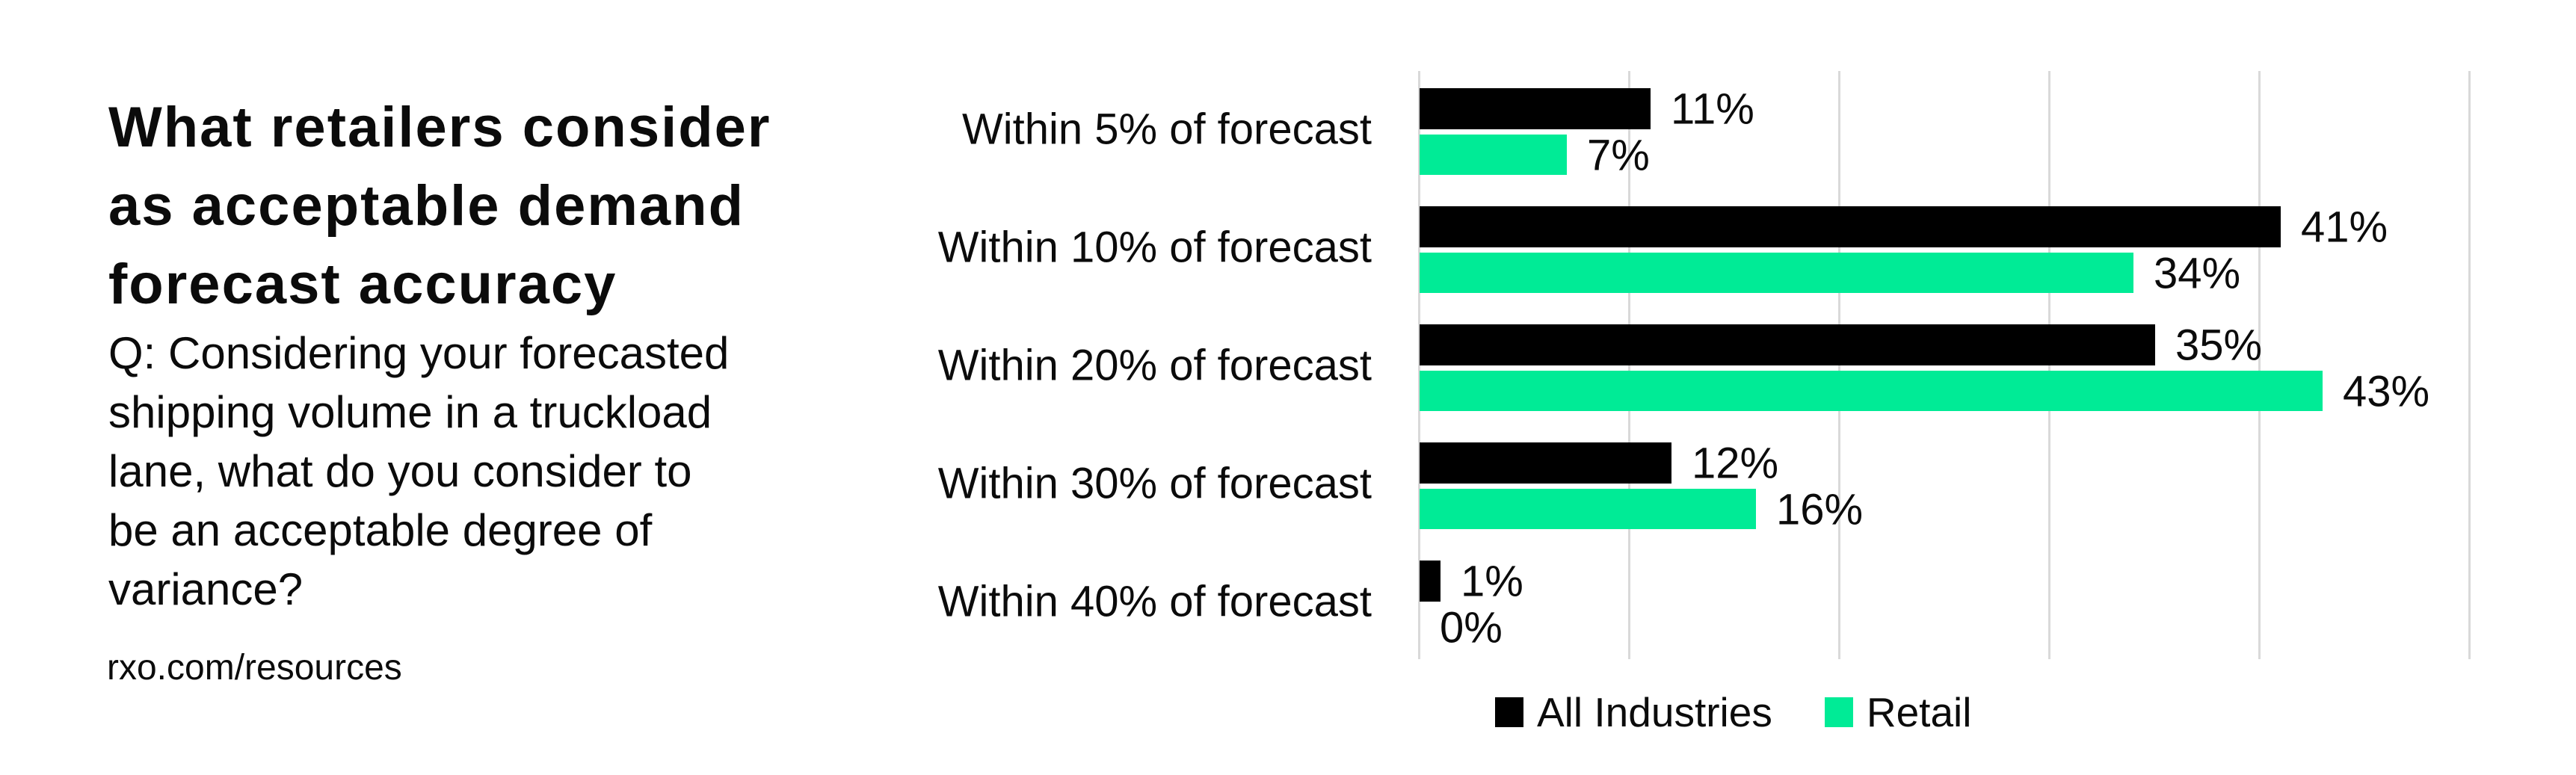  Describe the element at coordinates (400, 471) in the screenshot. I see `question-line-3: lane, what do you consider to` at that location.